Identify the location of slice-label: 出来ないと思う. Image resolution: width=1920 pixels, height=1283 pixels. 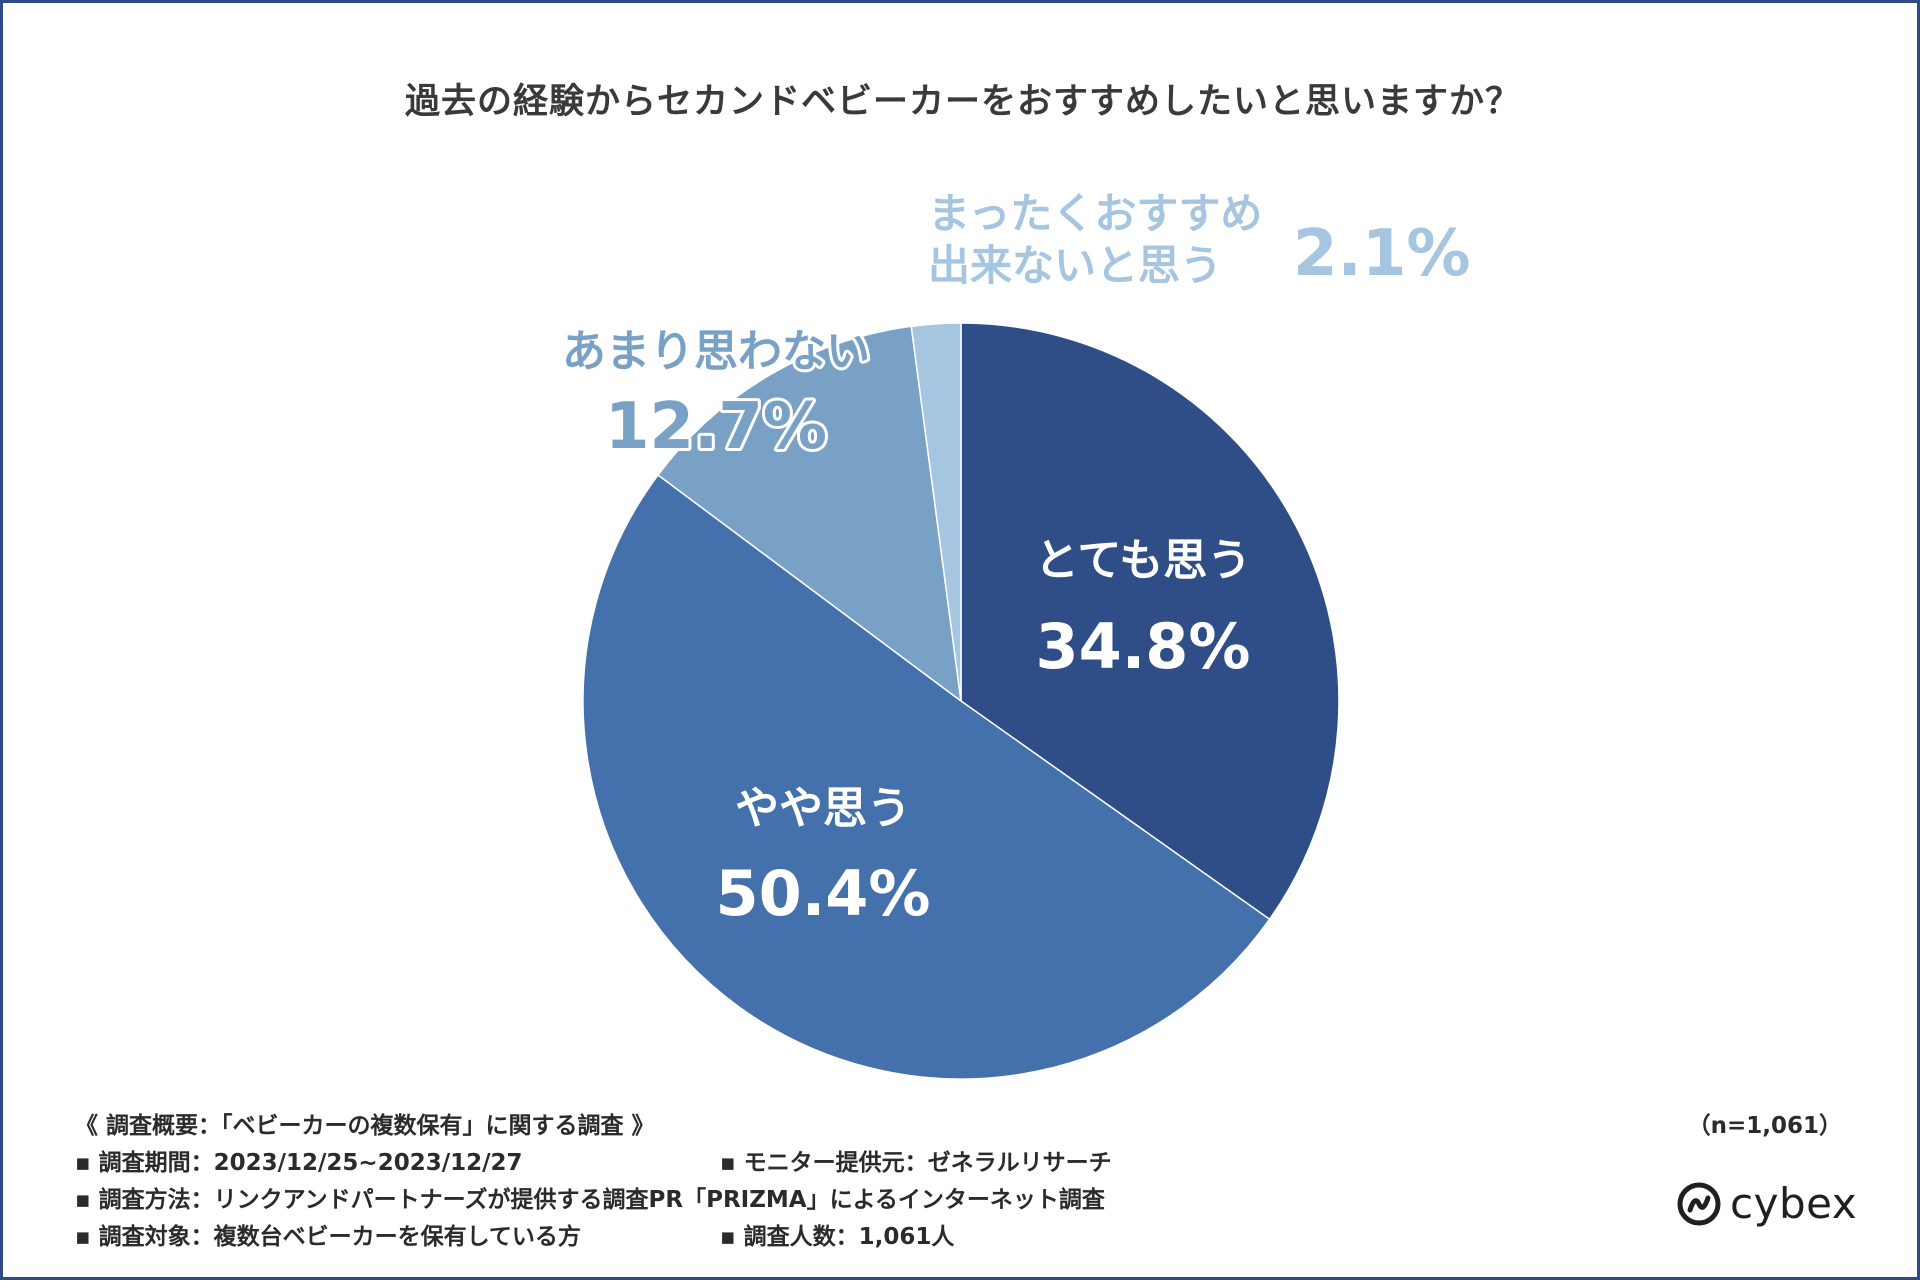
(1075, 265).